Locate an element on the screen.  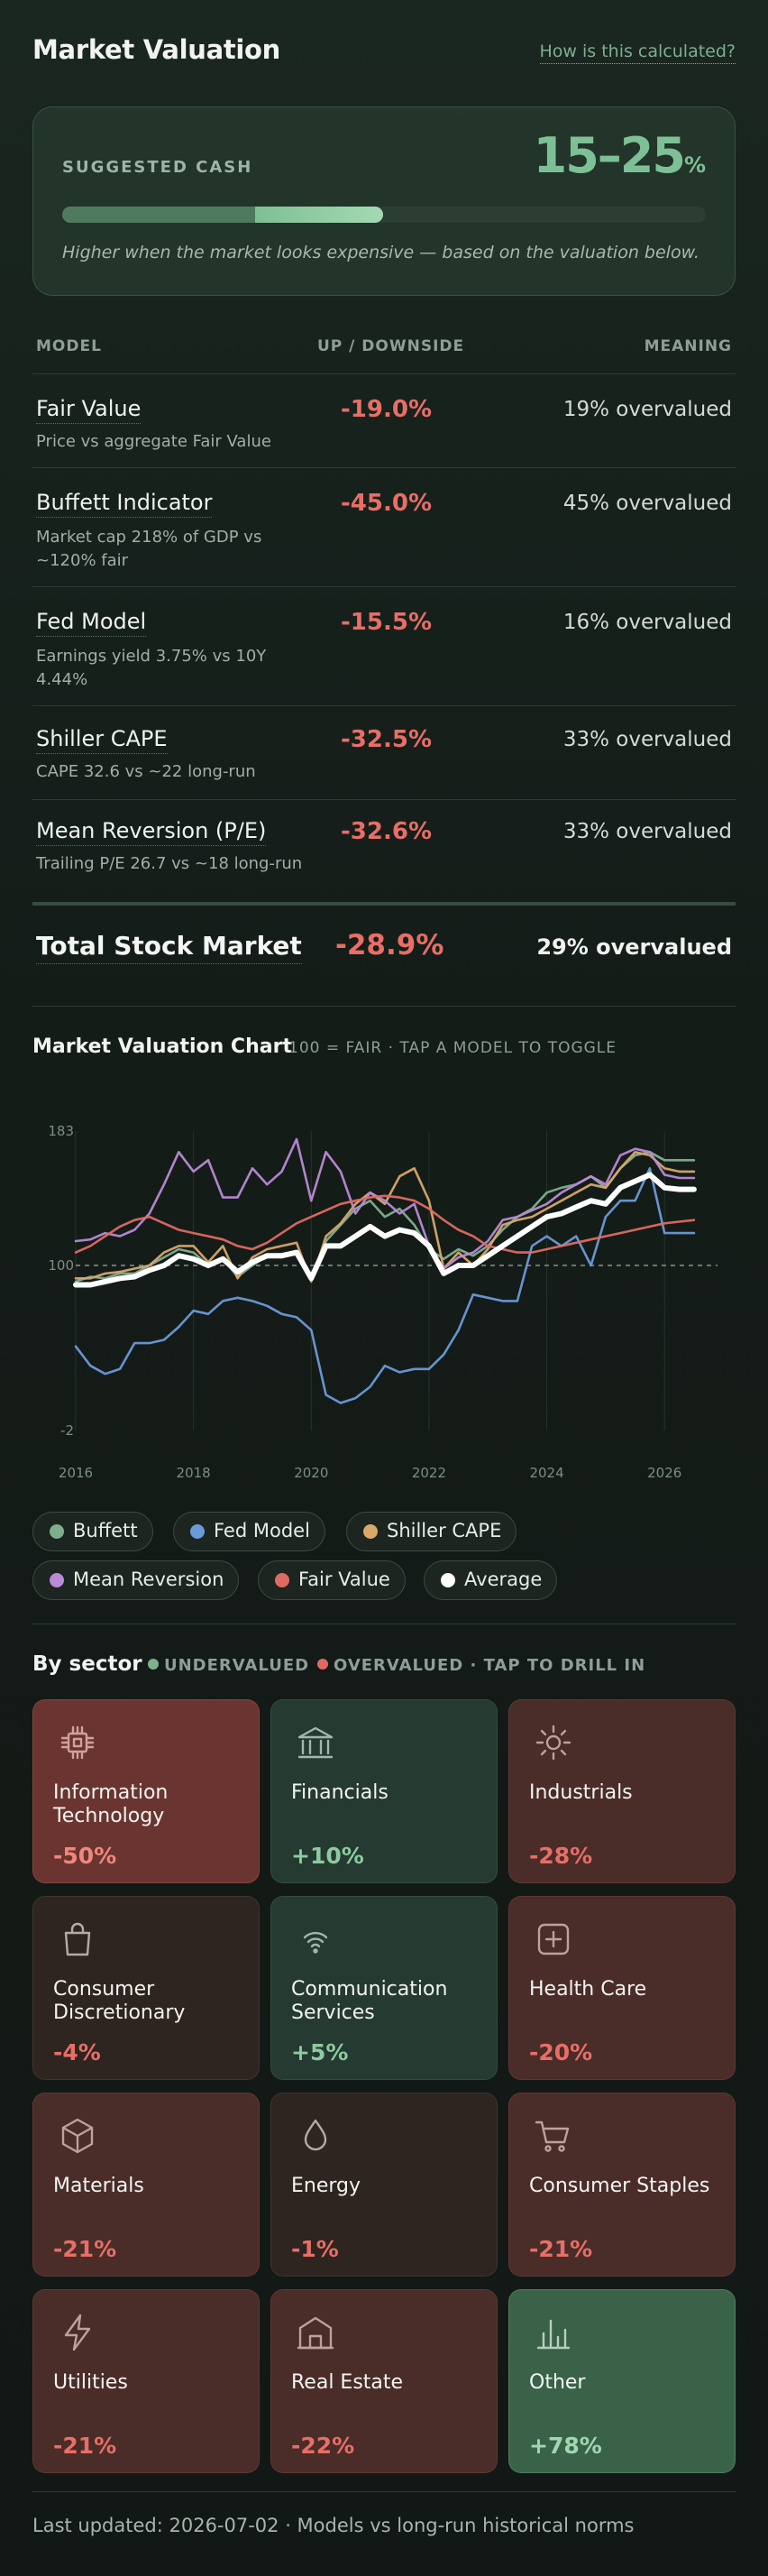
shopping-bag-icon is located at coordinates (77, 1939).